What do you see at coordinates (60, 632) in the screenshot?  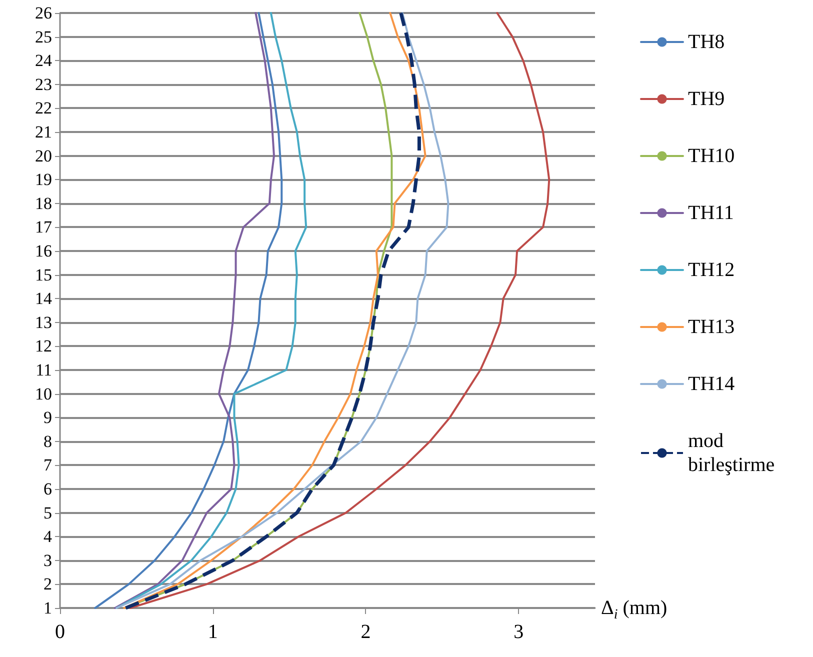 I see `x-tick-label: 0` at bounding box center [60, 632].